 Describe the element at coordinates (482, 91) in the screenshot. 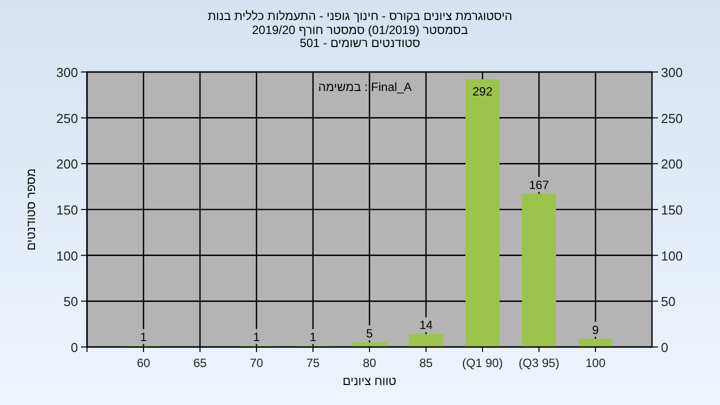

I see `data-label: 292` at that location.